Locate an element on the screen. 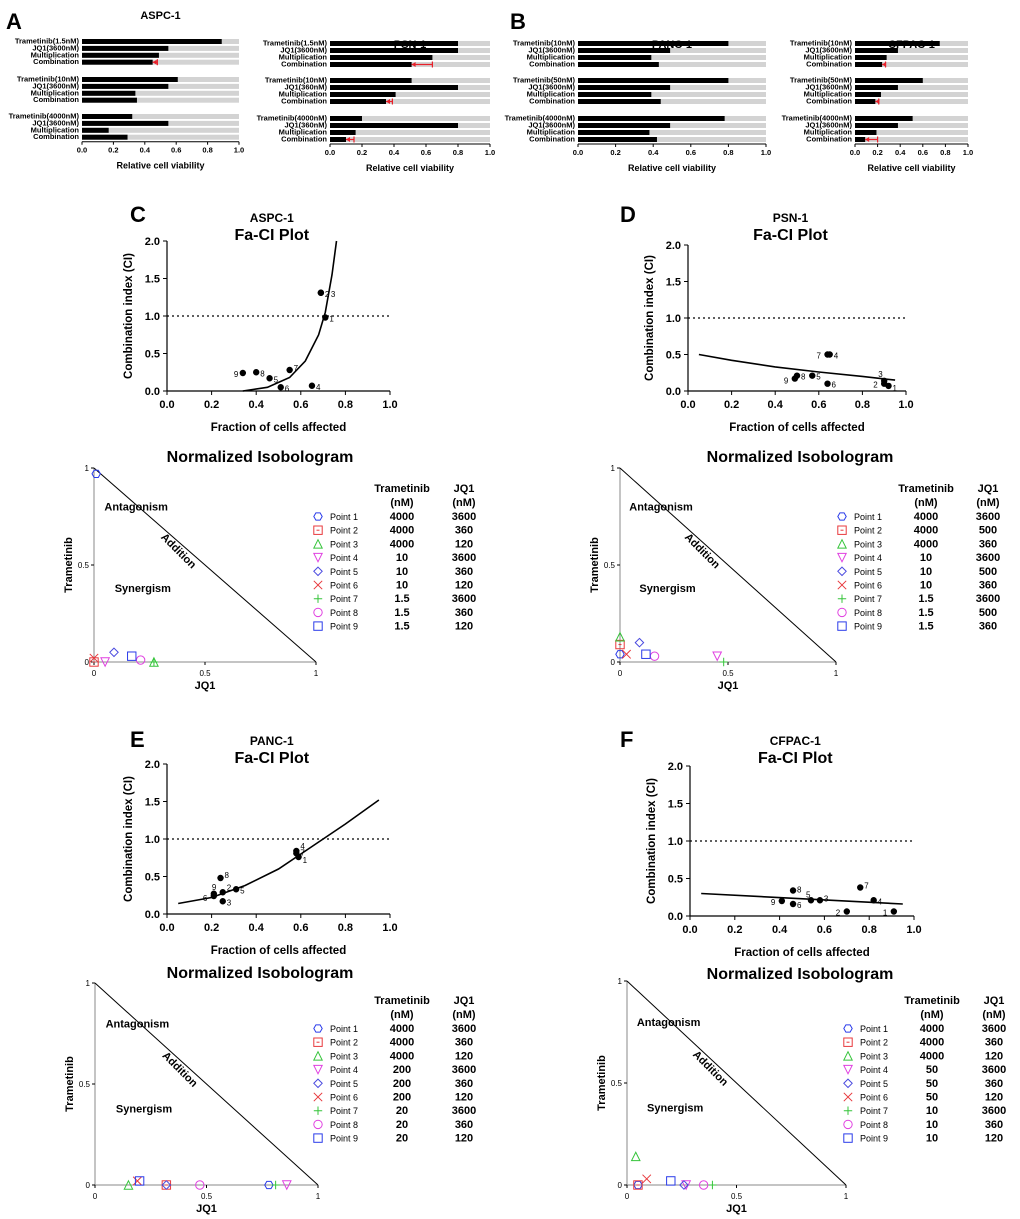 This screenshot has height=1219, width=1020. x-axis-title: JQ1 is located at coordinates (206, 1209).